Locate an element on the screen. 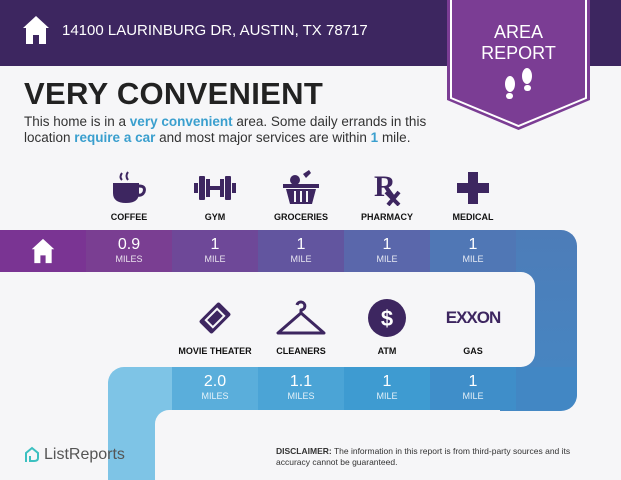 This screenshot has height=480, width=621. amenity-pharmacy: R PHARMACY is located at coordinates (387, 195).